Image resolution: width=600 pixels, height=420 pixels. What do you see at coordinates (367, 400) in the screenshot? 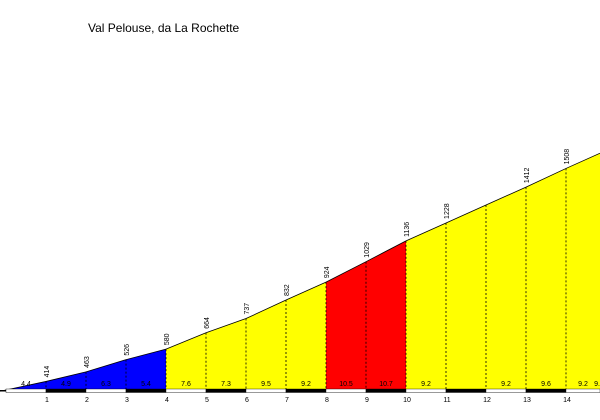
I see `x-tick-label: 9` at bounding box center [367, 400].